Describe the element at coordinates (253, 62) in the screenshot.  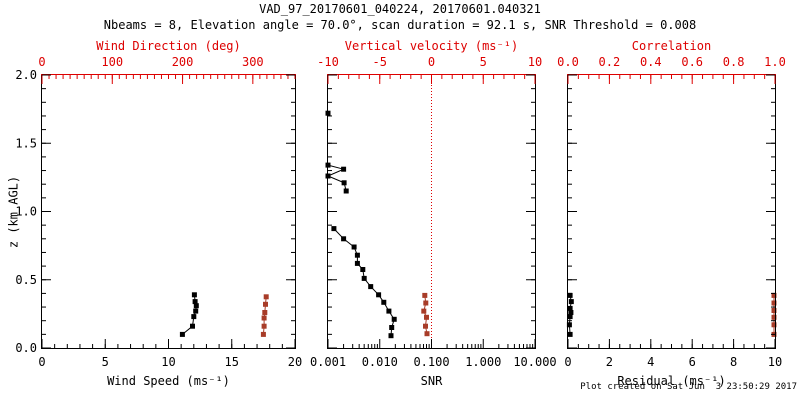
I see `top-tick-label: 300` at that location.